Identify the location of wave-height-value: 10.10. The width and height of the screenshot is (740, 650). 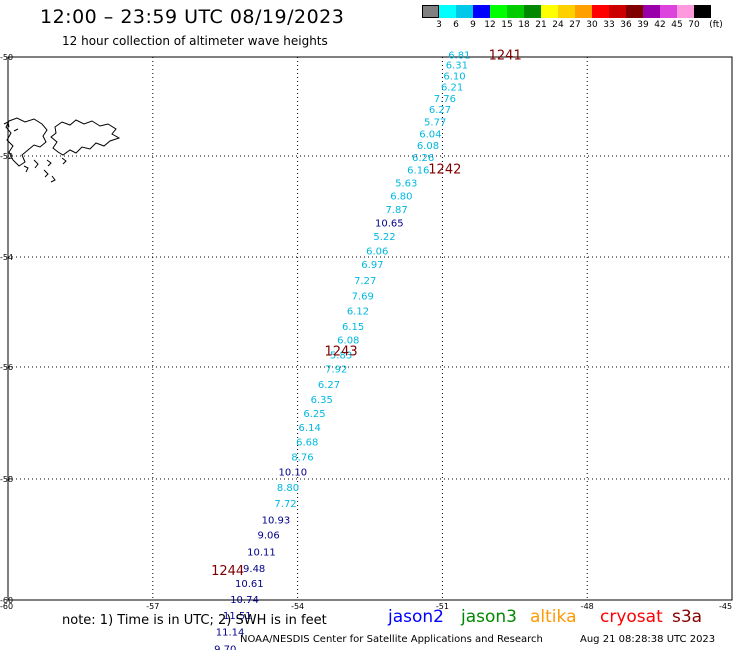
(292, 473).